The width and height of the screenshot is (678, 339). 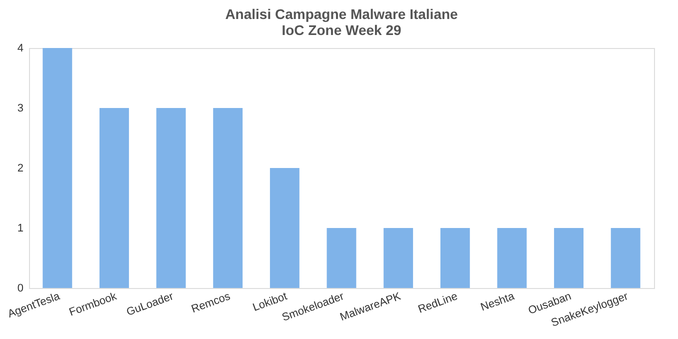 I want to click on y-tick-label: 3, so click(x=20, y=108).